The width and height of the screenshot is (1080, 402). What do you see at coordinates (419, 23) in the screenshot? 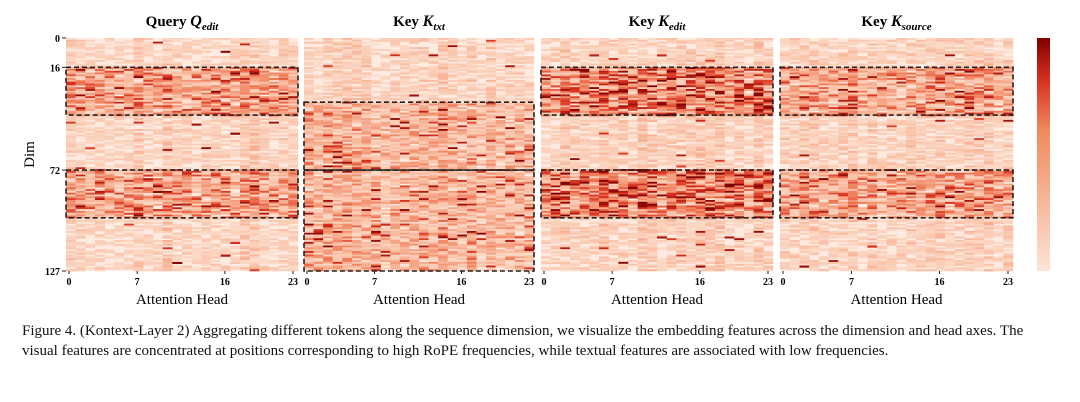
I see `panel-title: Key Ktxt` at bounding box center [419, 23].